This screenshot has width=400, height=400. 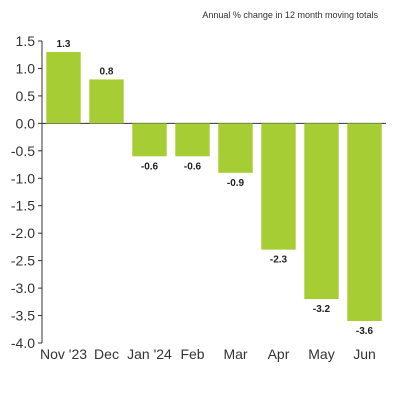 What do you see at coordinates (106, 354) in the screenshot?
I see `x-category-label: Dec` at bounding box center [106, 354].